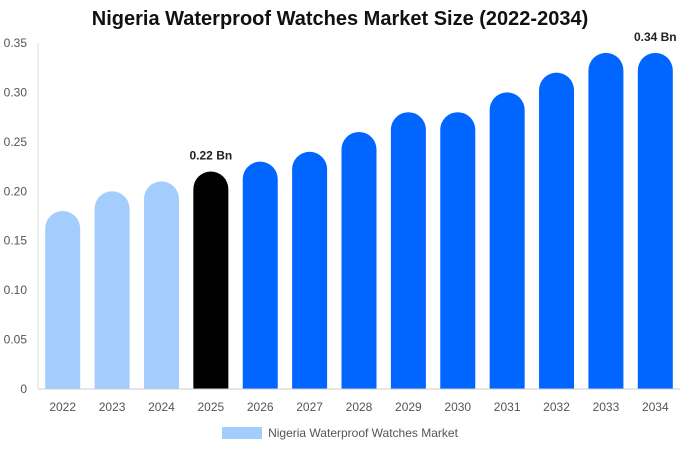 The height and width of the screenshot is (450, 680). What do you see at coordinates (16, 43) in the screenshot?
I see `y-tick-label: 0.35` at bounding box center [16, 43].